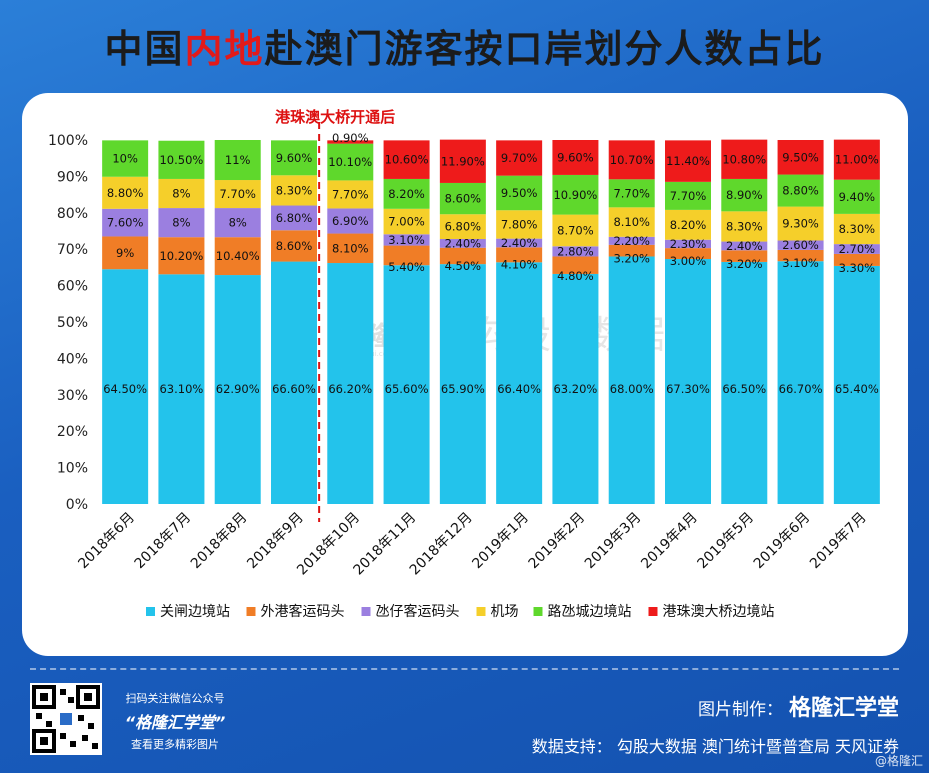 This screenshot has width=929, height=773. Describe the element at coordinates (590, 612) in the screenshot. I see `legend-label: 路氹城边境站` at that location.